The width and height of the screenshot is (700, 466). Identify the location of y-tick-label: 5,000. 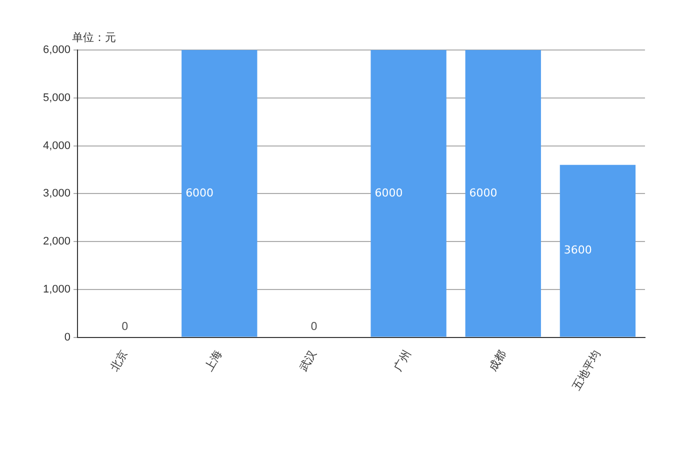
(56, 98).